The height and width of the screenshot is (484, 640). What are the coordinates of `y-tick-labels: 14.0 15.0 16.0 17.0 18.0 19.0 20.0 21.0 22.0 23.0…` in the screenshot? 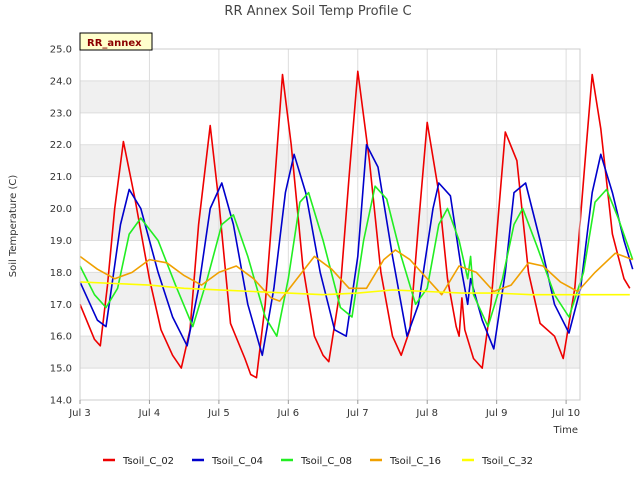 It's located at (61, 226).